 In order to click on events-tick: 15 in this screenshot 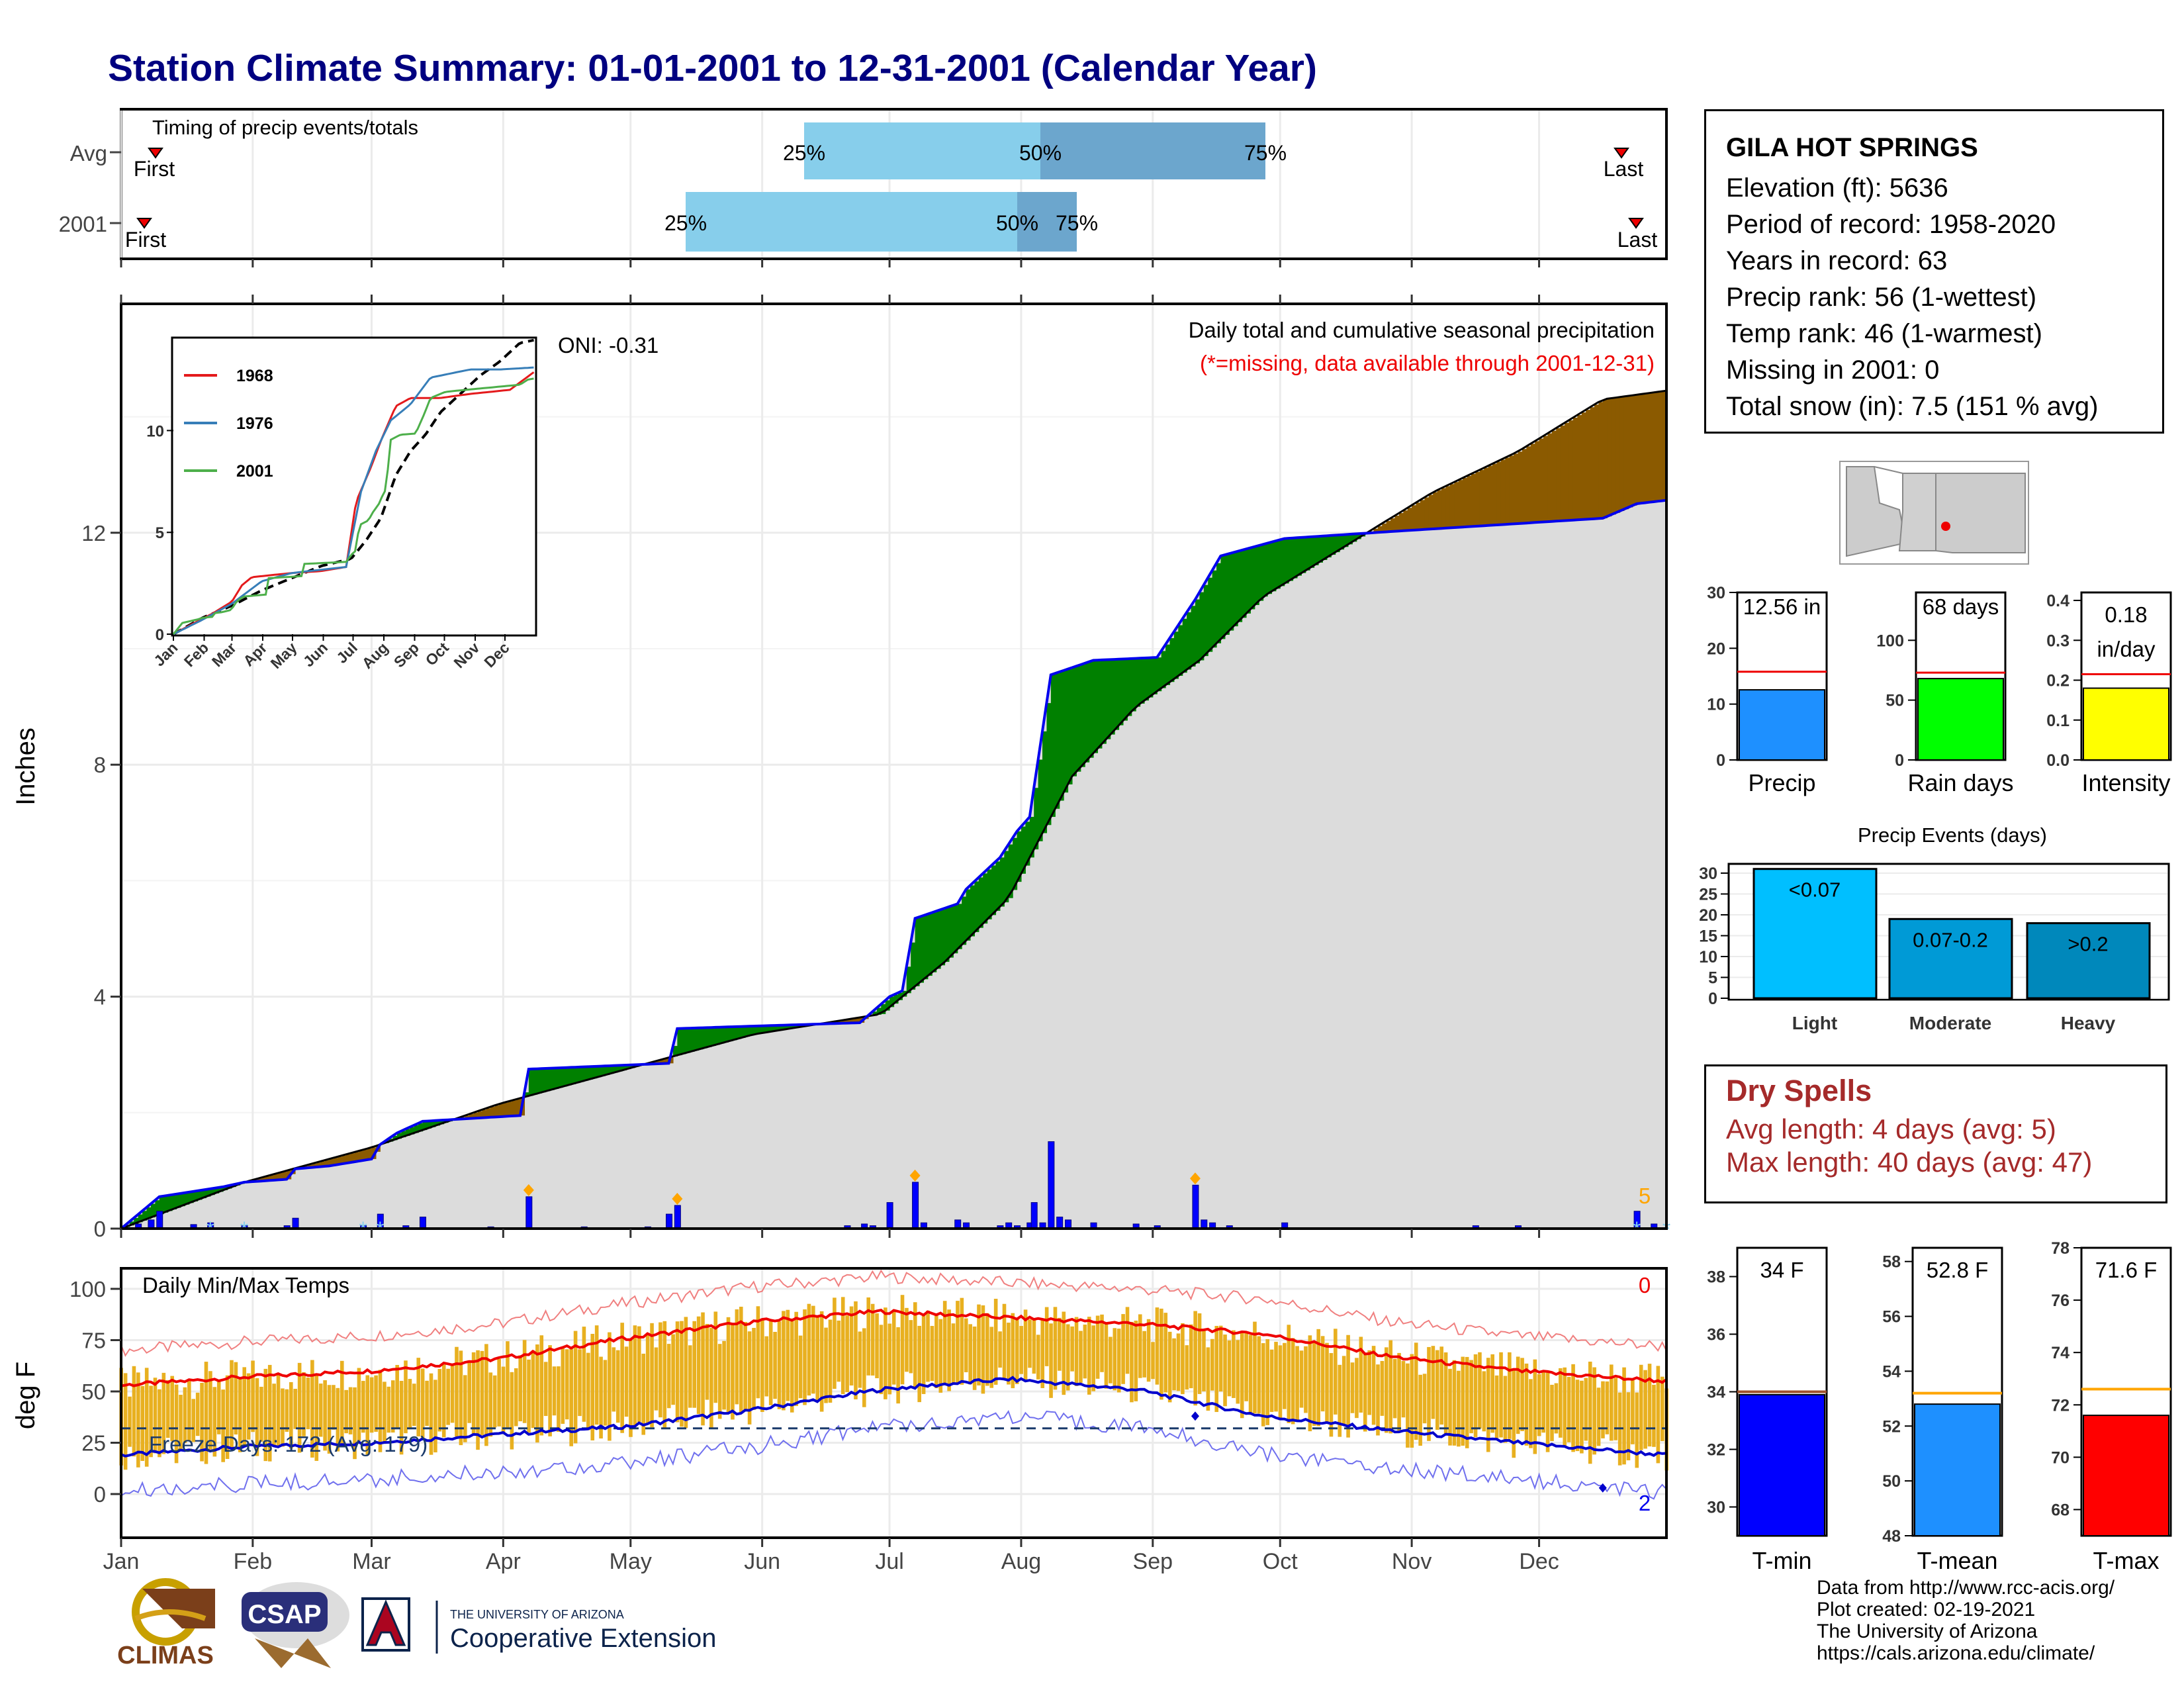, I will do `click(1708, 936)`.